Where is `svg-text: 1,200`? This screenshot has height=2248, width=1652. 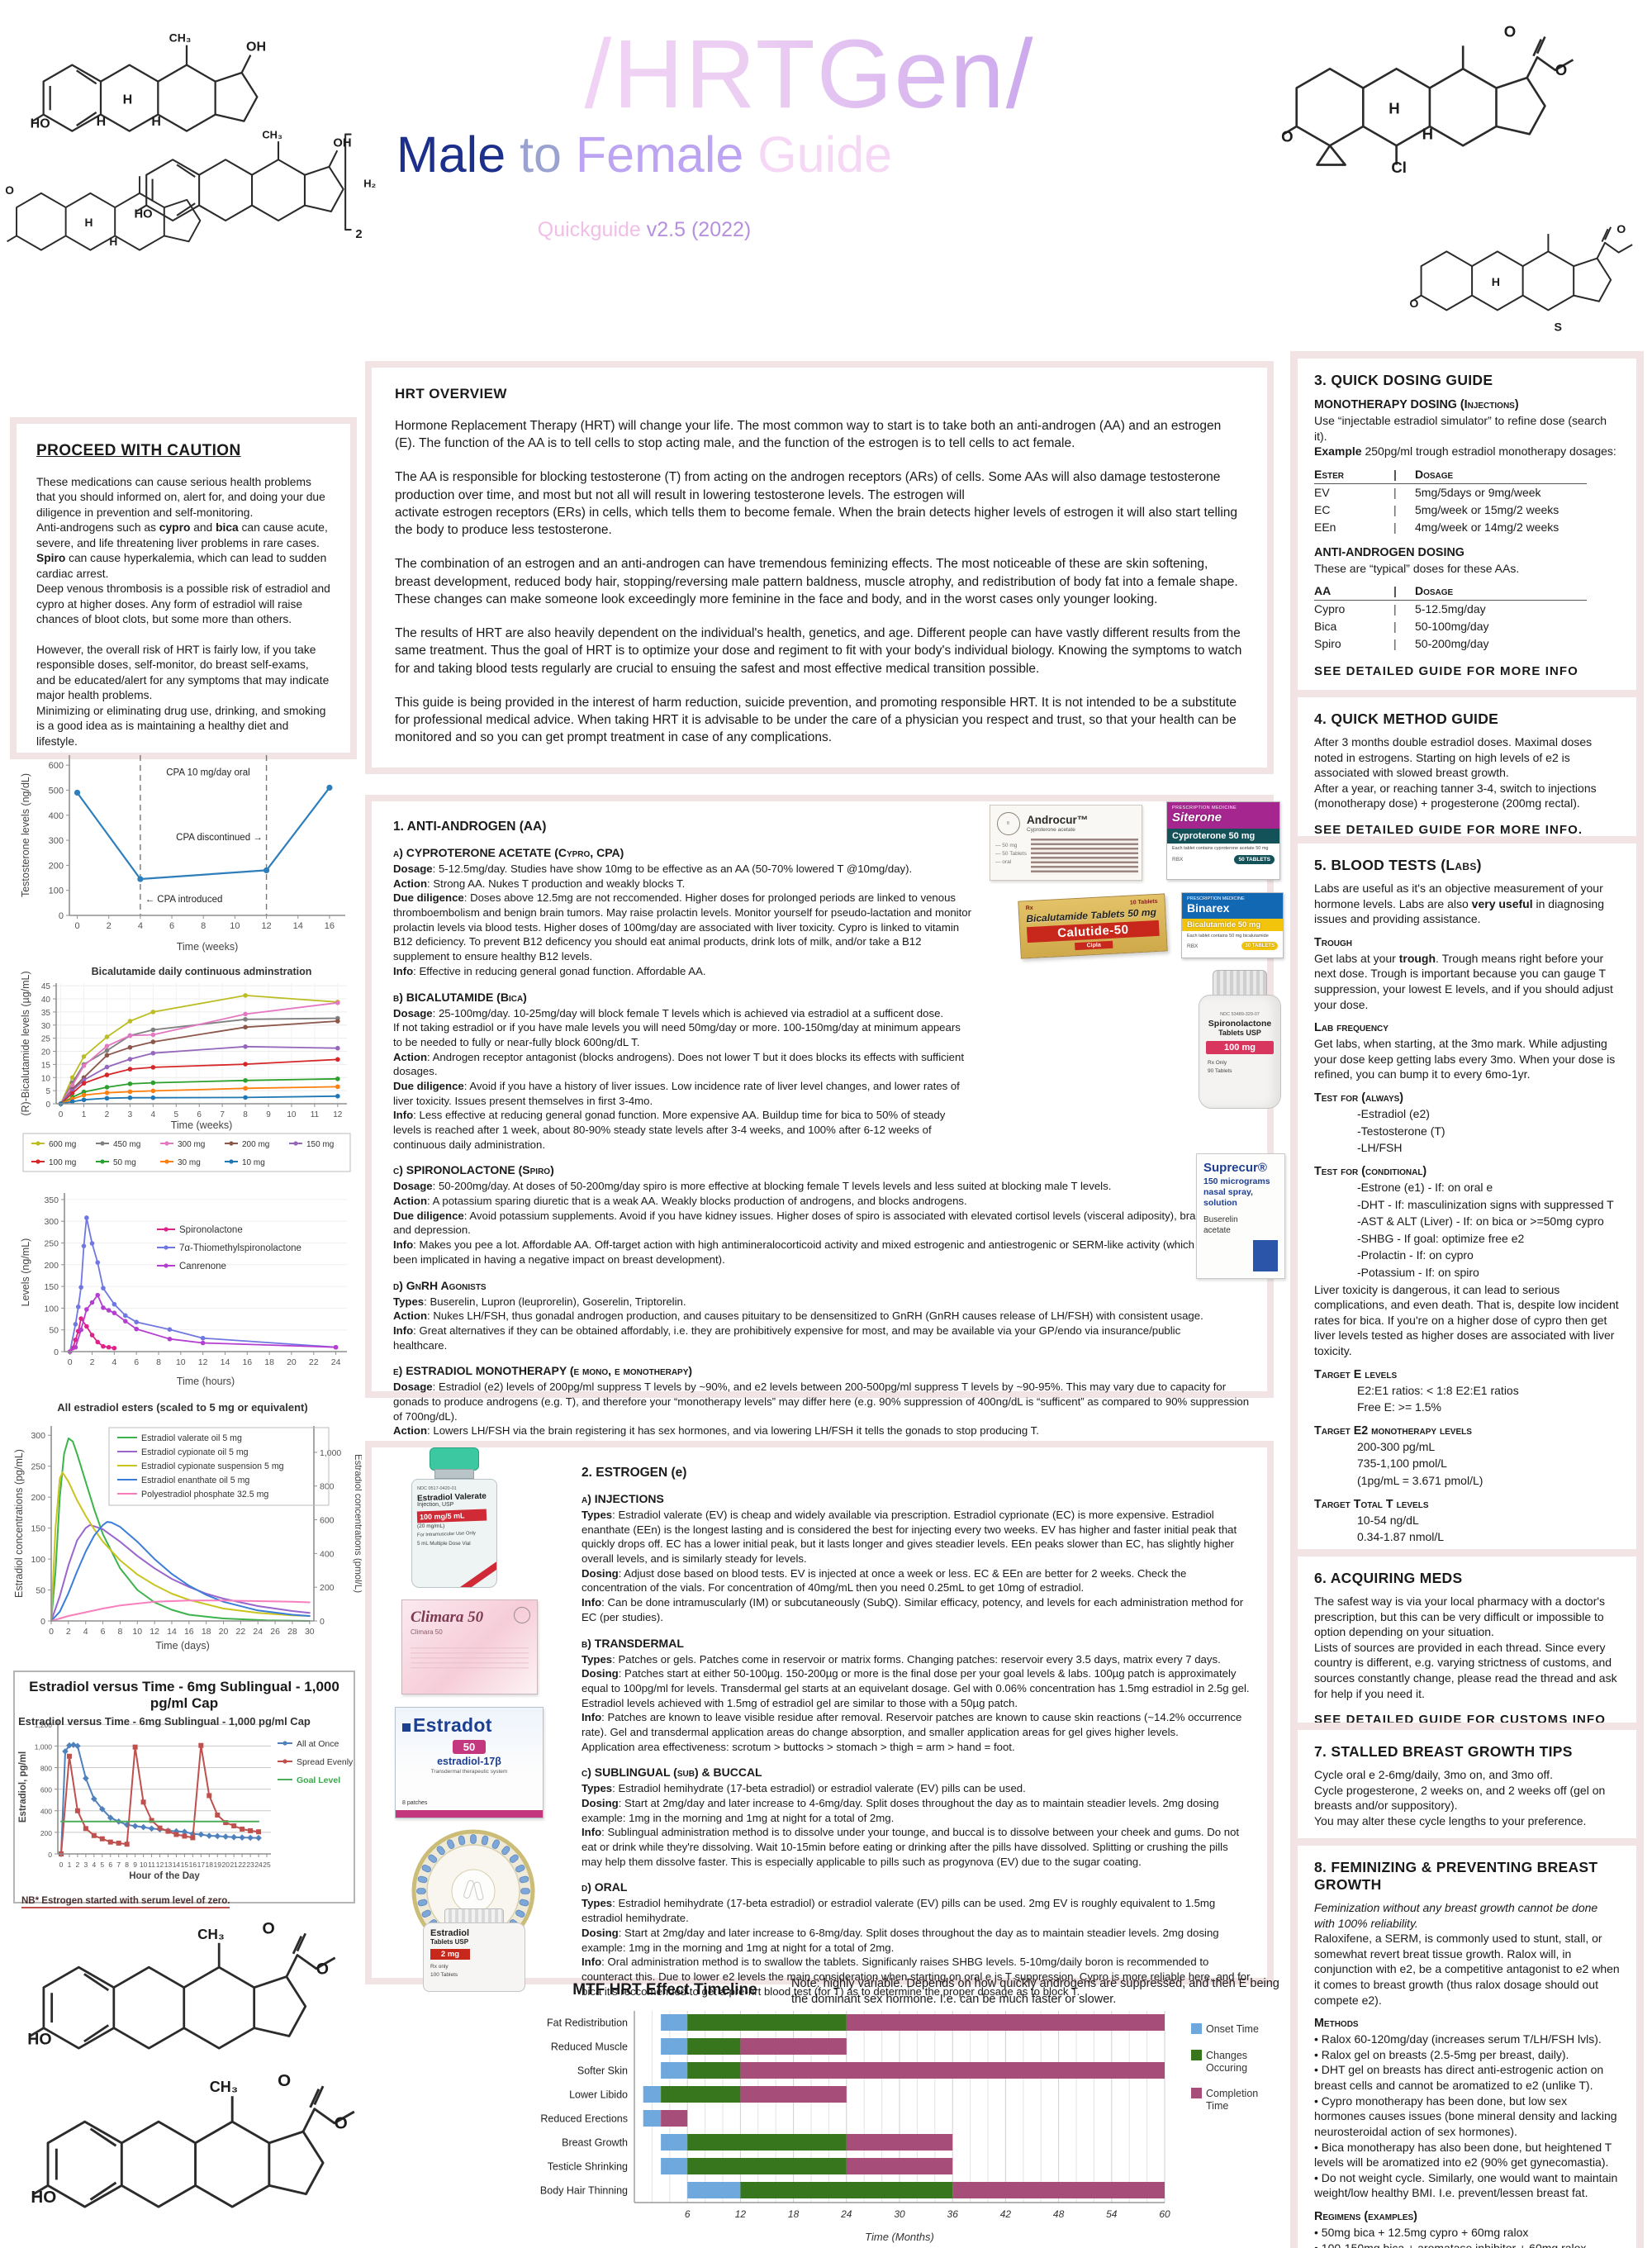
svg-text: 1,200 is located at coordinates (44, 1725).